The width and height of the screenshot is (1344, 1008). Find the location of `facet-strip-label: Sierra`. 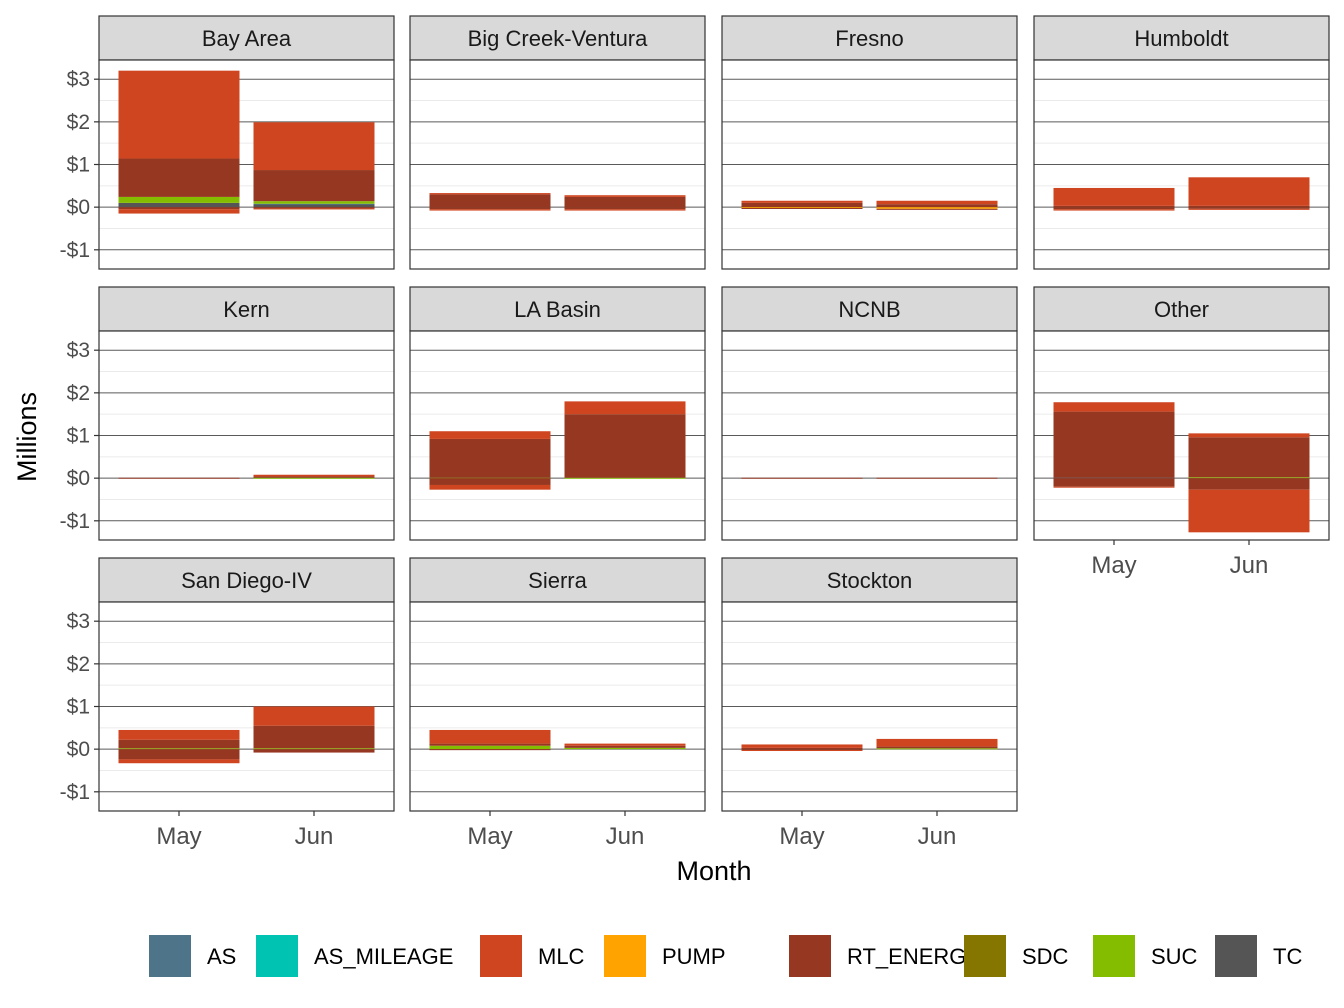

facet-strip-label: Sierra is located at coordinates (557, 580).